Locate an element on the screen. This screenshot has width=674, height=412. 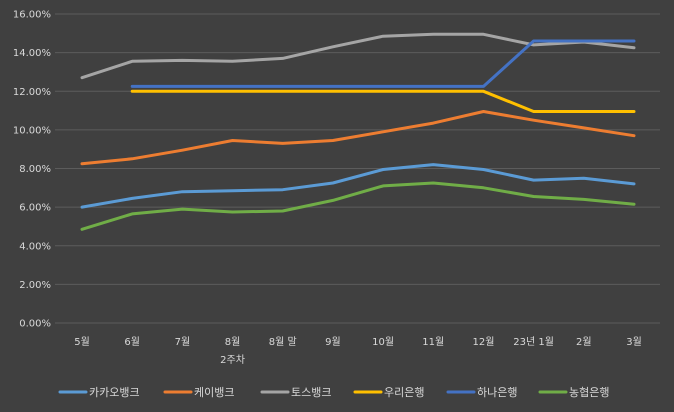
legend-label: 카카오뱅크 is located at coordinates (114, 392).